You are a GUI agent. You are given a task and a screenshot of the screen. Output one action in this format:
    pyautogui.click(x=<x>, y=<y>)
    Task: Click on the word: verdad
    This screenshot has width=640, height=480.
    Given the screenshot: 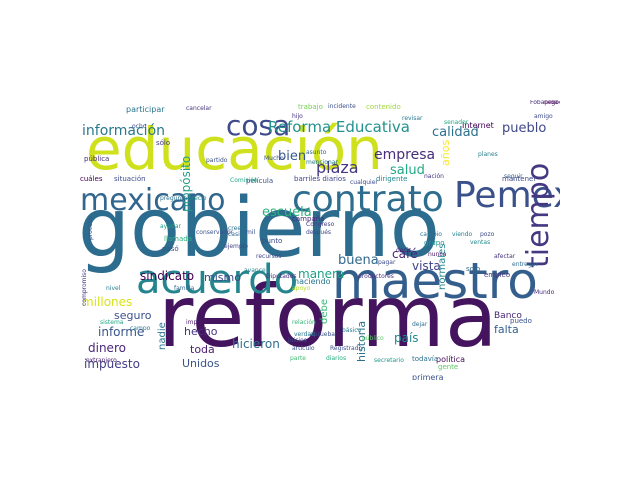 What is the action you would take?
    pyautogui.click(x=304, y=334)
    